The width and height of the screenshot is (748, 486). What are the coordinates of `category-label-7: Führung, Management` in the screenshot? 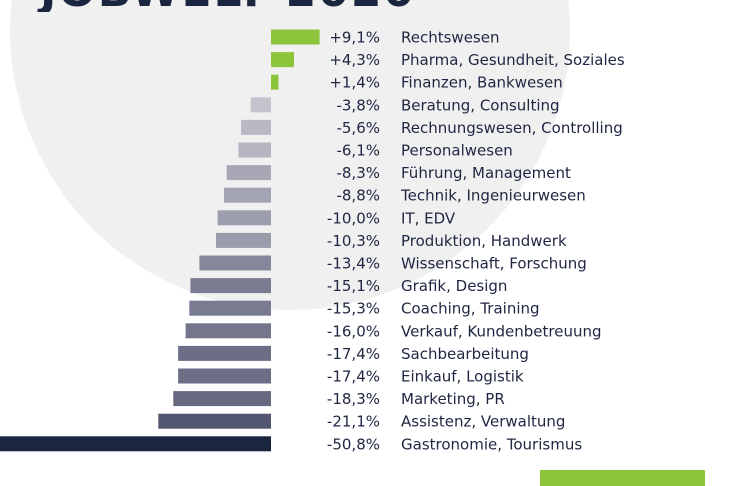 It's located at (486, 173).